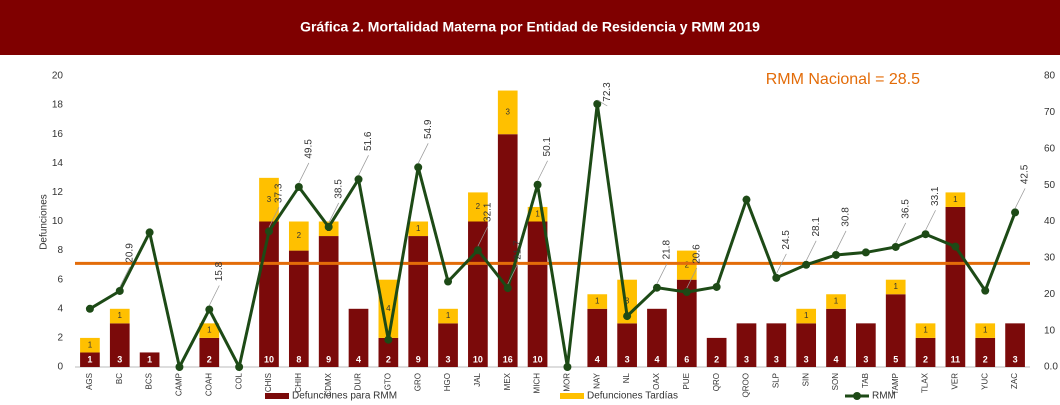 The image size is (1060, 405). Describe the element at coordinates (1025, 174) in the screenshot. I see `rmm-label: 42.5` at that location.